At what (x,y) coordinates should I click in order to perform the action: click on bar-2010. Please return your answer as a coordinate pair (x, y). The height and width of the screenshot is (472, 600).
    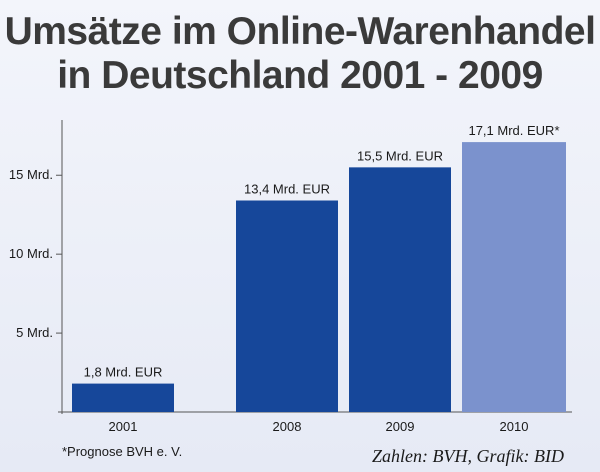
    Looking at the image, I should click on (514, 277).